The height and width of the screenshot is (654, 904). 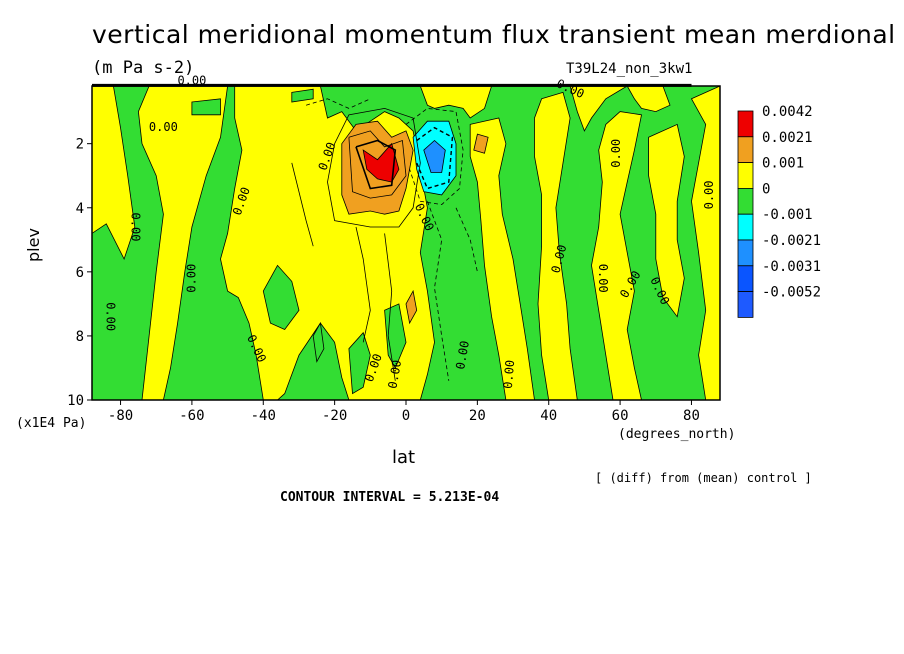 What do you see at coordinates (477, 416) in the screenshot?
I see `x-tick-label: 20` at bounding box center [477, 416].